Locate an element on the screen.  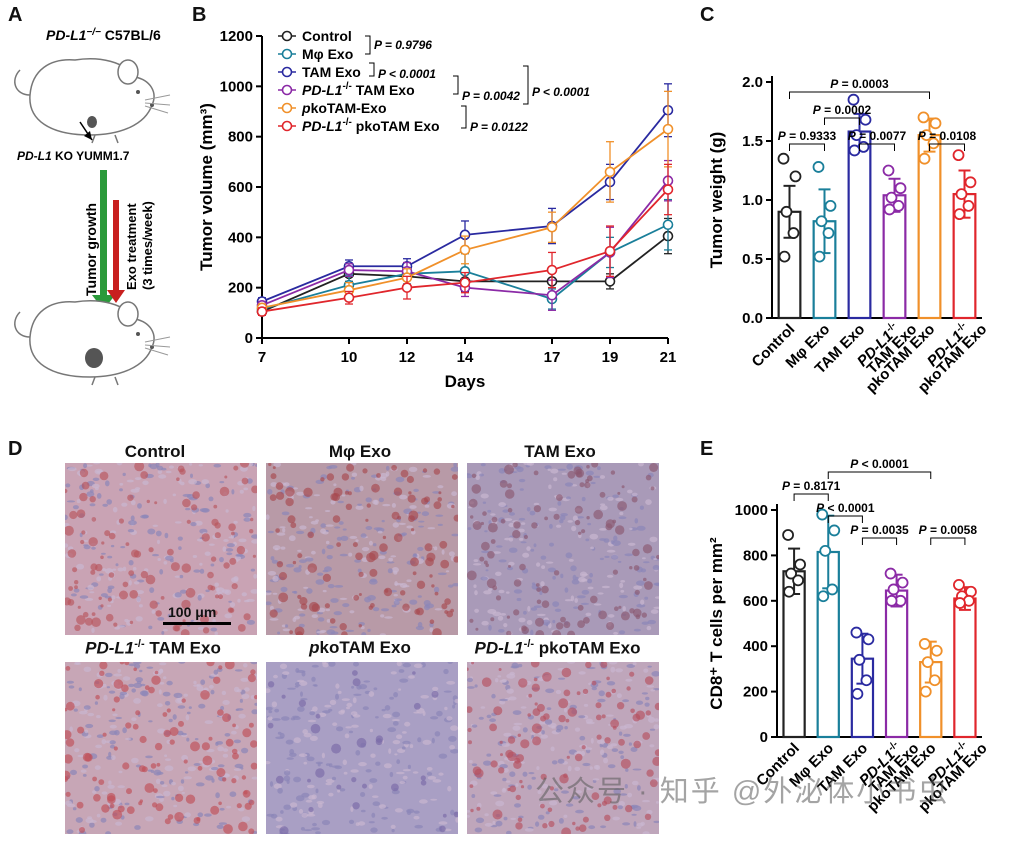
significance-bracket: P < 0.0001 is located at coordinates (845, 512).